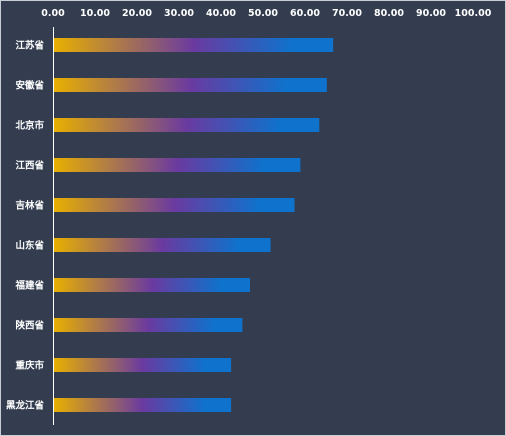  I want to click on x-tick-label: 60.00, so click(305, 13).